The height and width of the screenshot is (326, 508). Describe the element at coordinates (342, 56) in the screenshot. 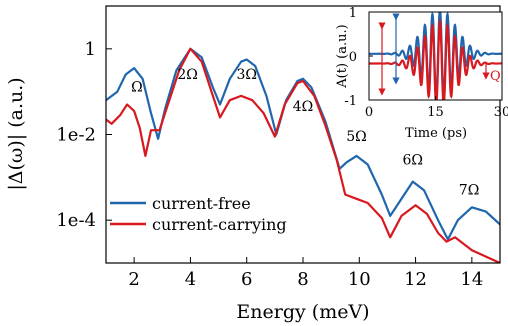

I see `inset-y-axis-label: A(t) (a.u.)` at that location.